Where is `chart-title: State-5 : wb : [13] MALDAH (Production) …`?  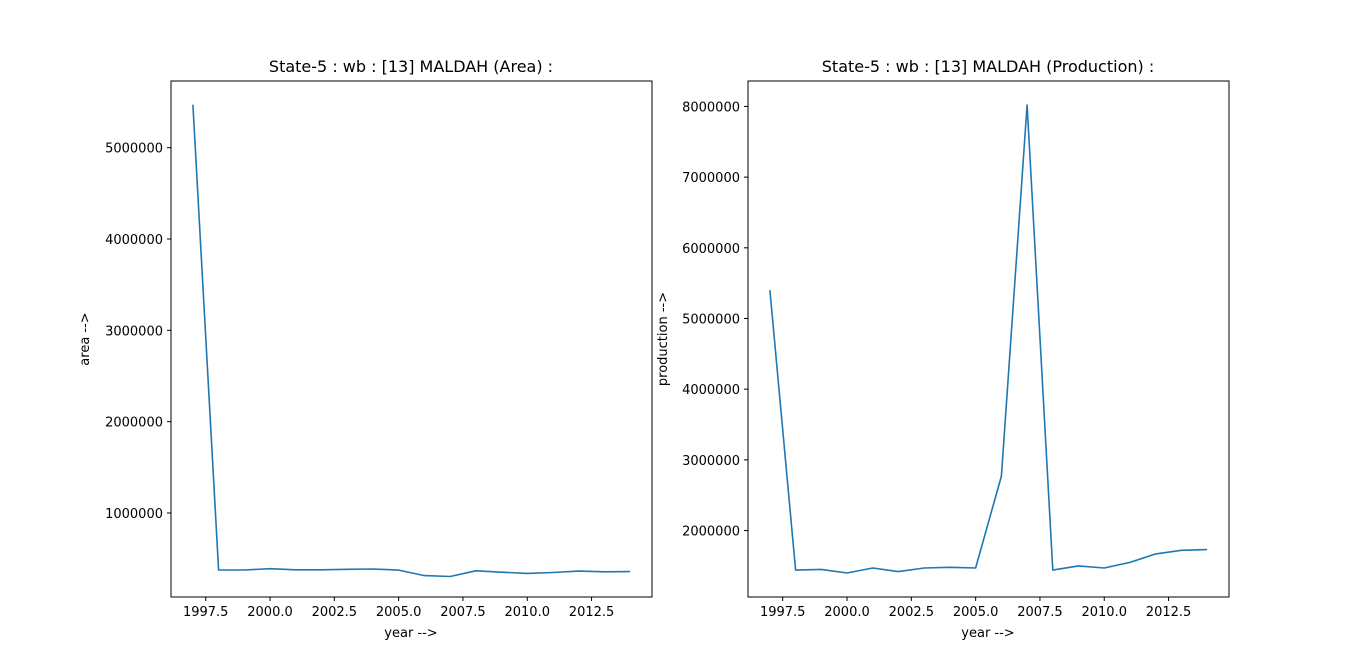
chart-title: State-5 : wb : [13] MALDAH (Production) … is located at coordinates (988, 66).